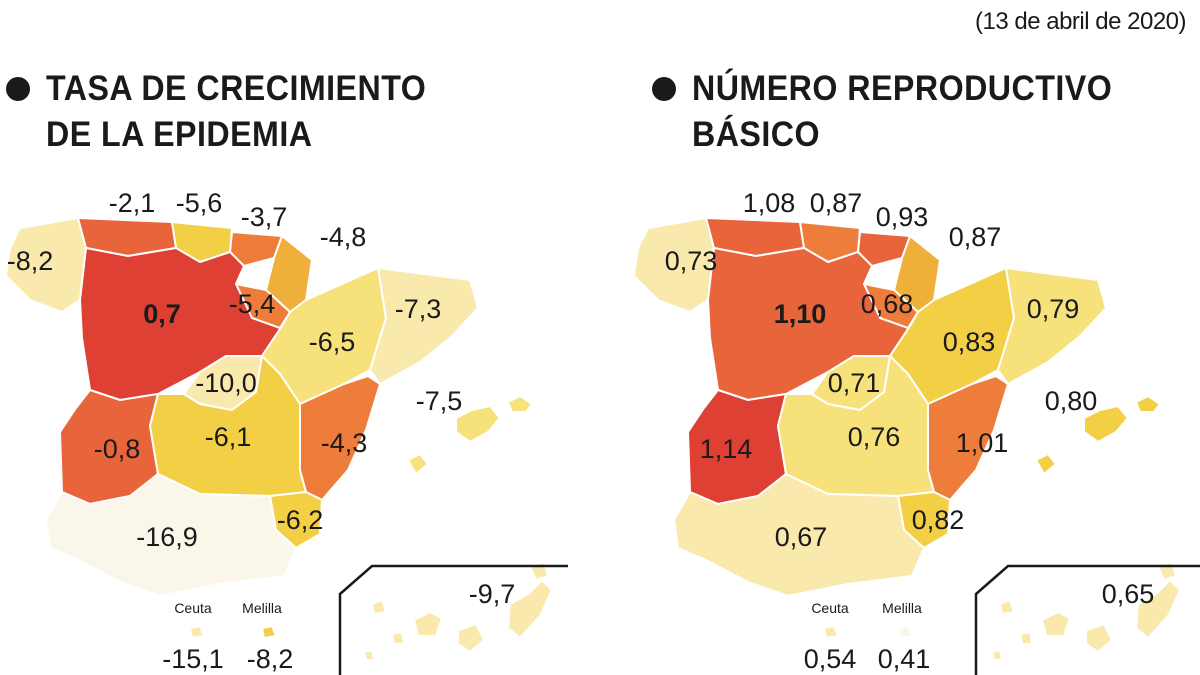 The height and width of the screenshot is (675, 1200). Describe the element at coordinates (801, 537) in the screenshot. I see `label-andalucia: 0,67` at that location.